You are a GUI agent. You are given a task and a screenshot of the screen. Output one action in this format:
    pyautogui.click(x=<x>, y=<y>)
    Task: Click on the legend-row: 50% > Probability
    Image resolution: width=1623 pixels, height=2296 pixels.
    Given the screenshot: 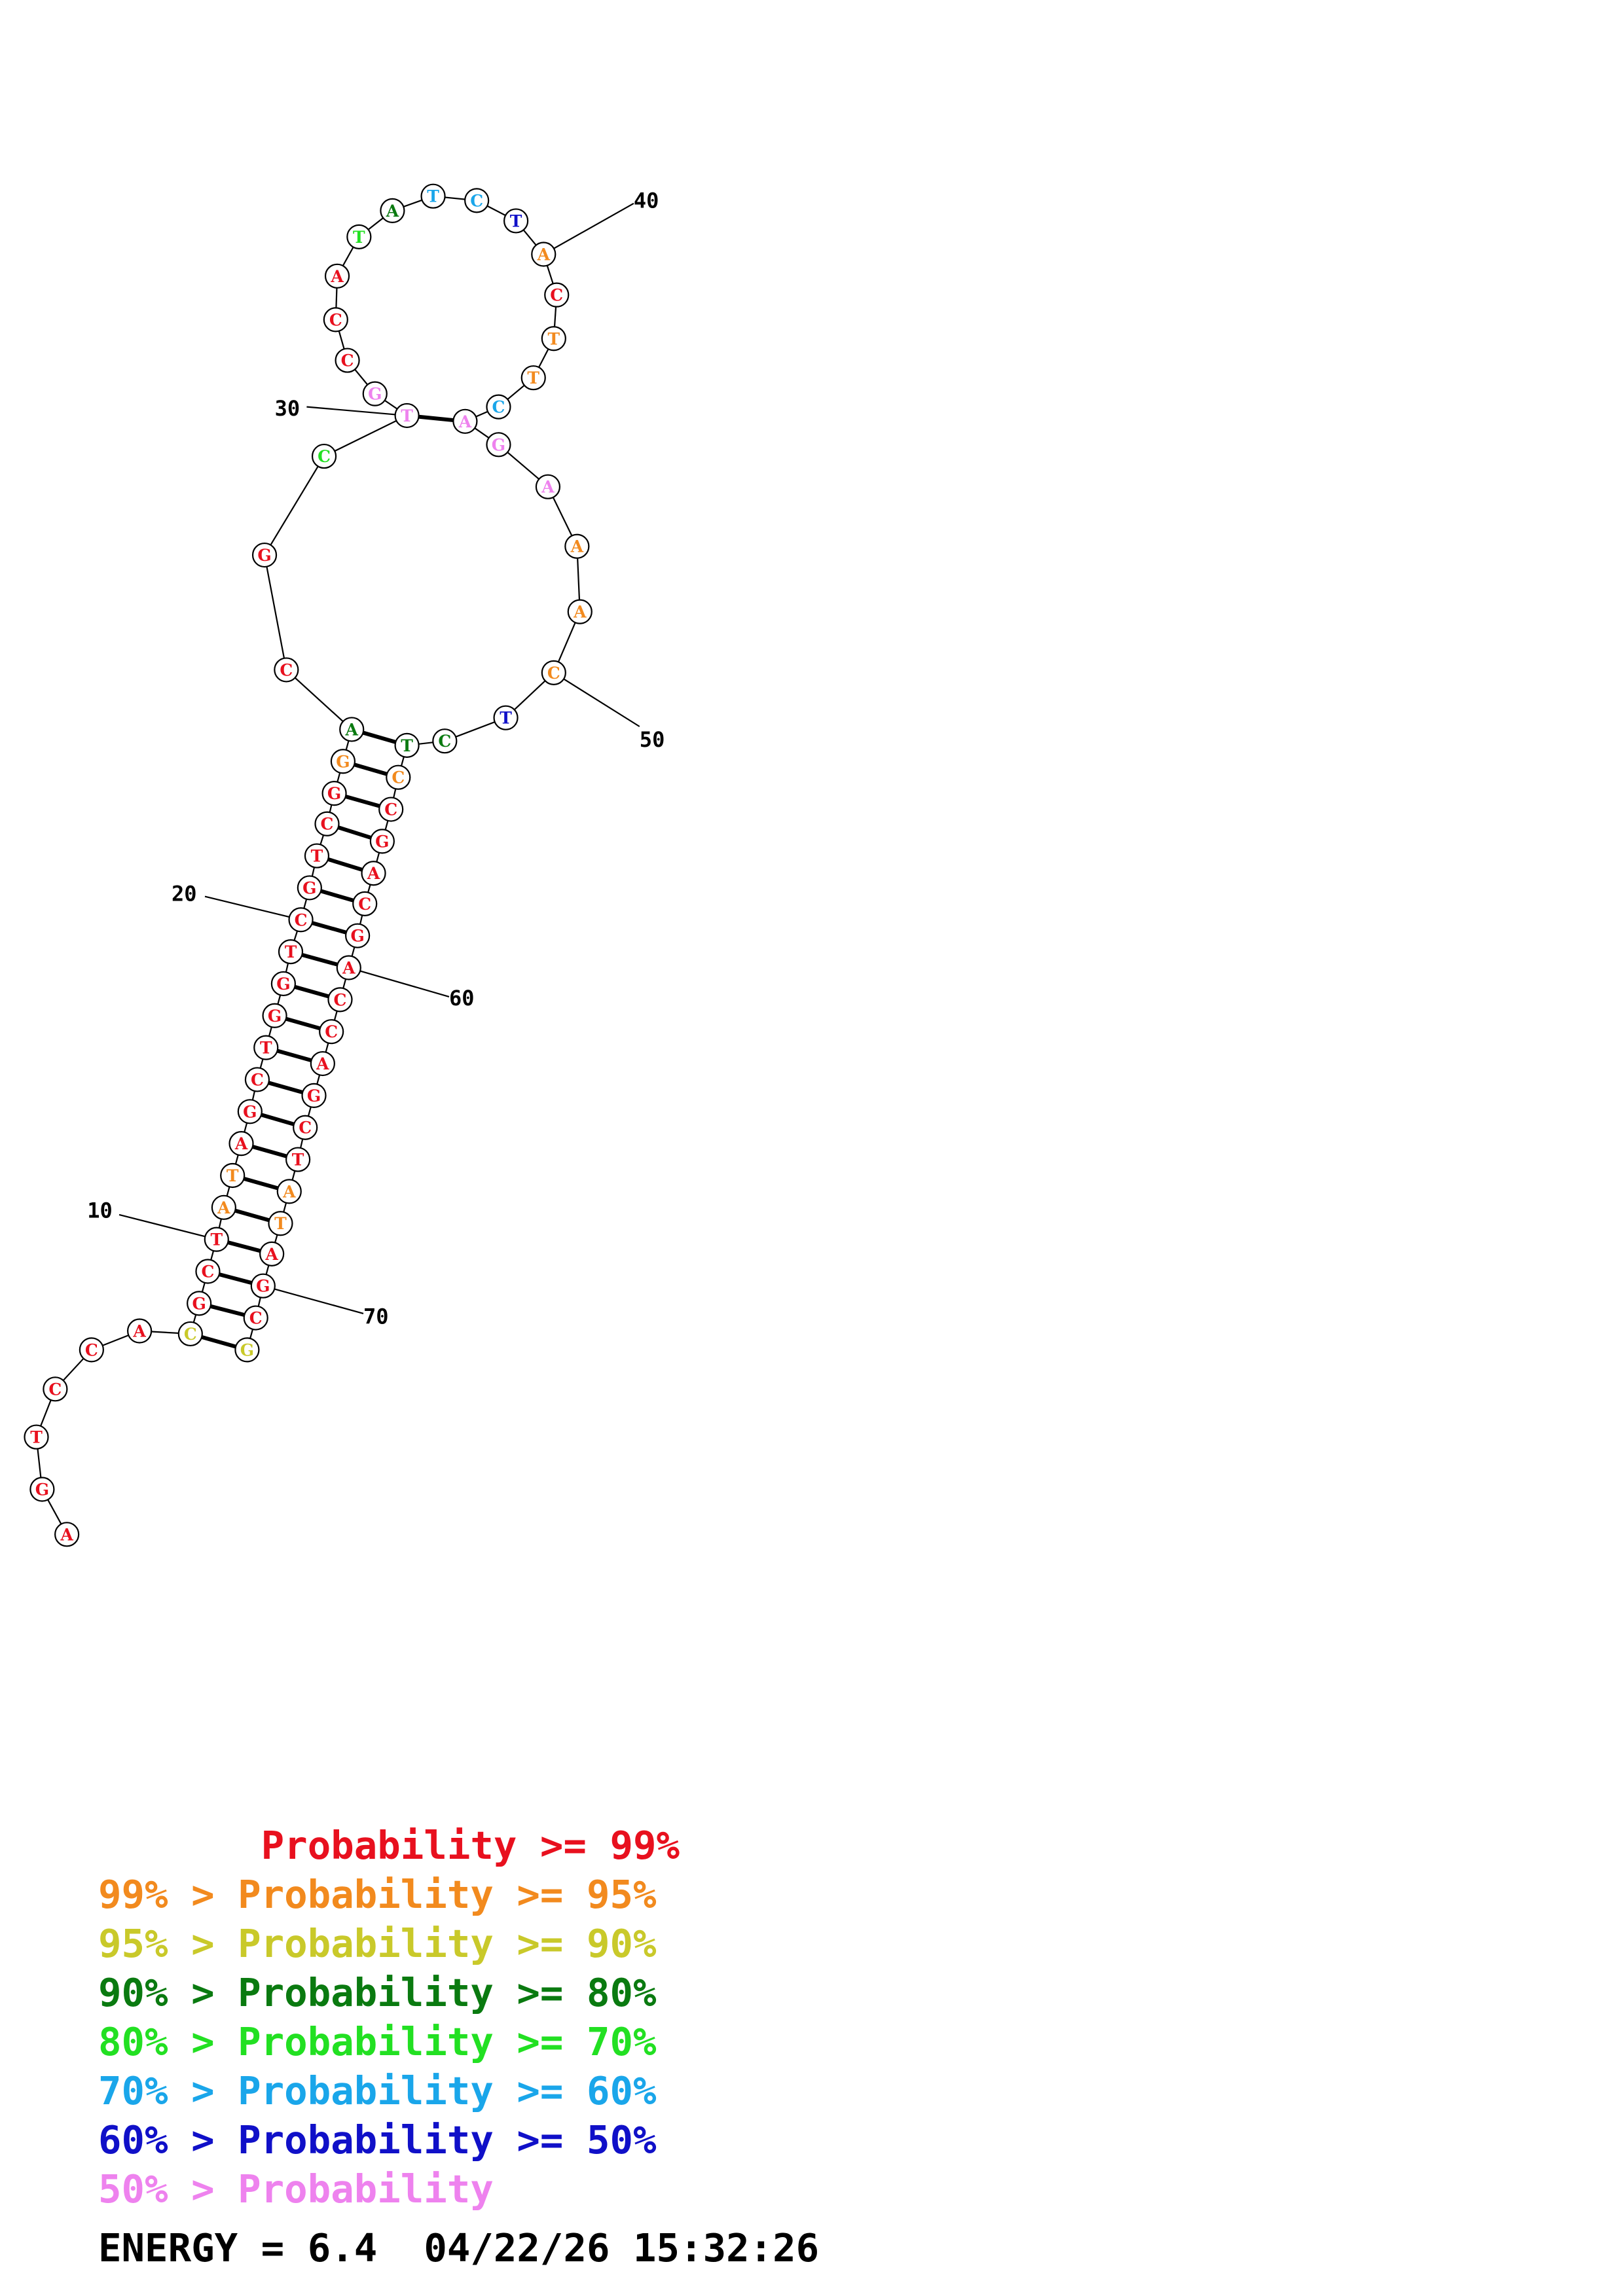 What is the action you would take?
    pyautogui.click(x=389, y=2189)
    